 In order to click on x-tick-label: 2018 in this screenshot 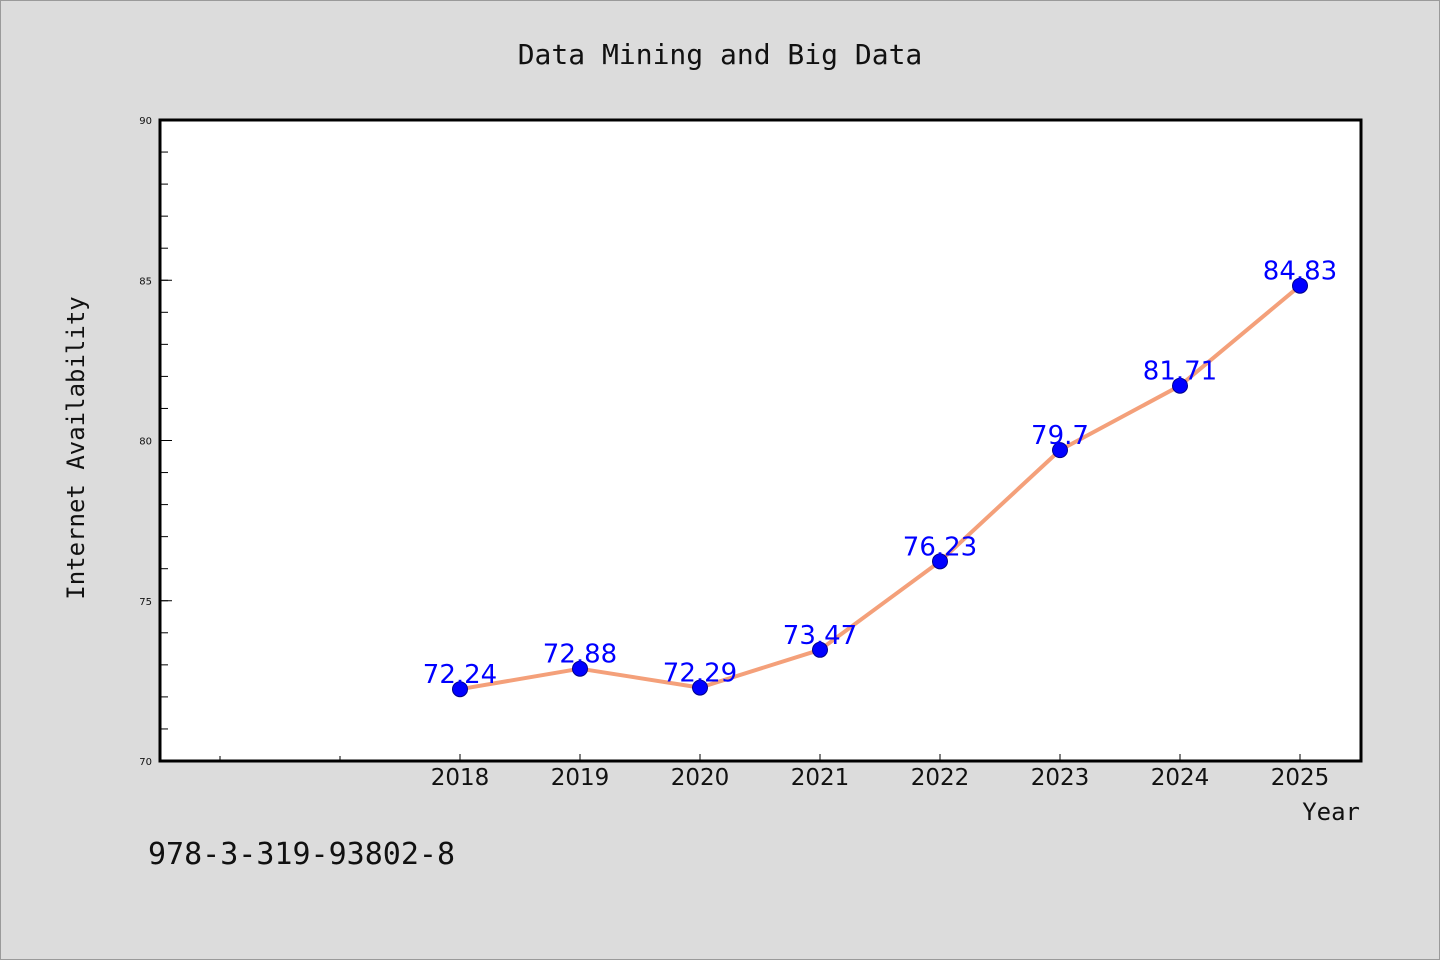, I will do `click(460, 778)`.